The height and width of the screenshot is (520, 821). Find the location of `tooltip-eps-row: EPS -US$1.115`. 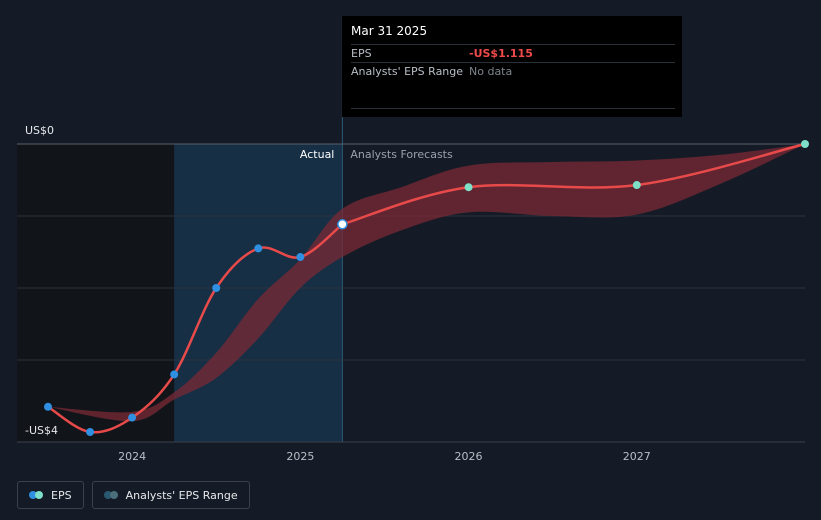

tooltip-eps-row: EPS -US$1.115 is located at coordinates (513, 53).